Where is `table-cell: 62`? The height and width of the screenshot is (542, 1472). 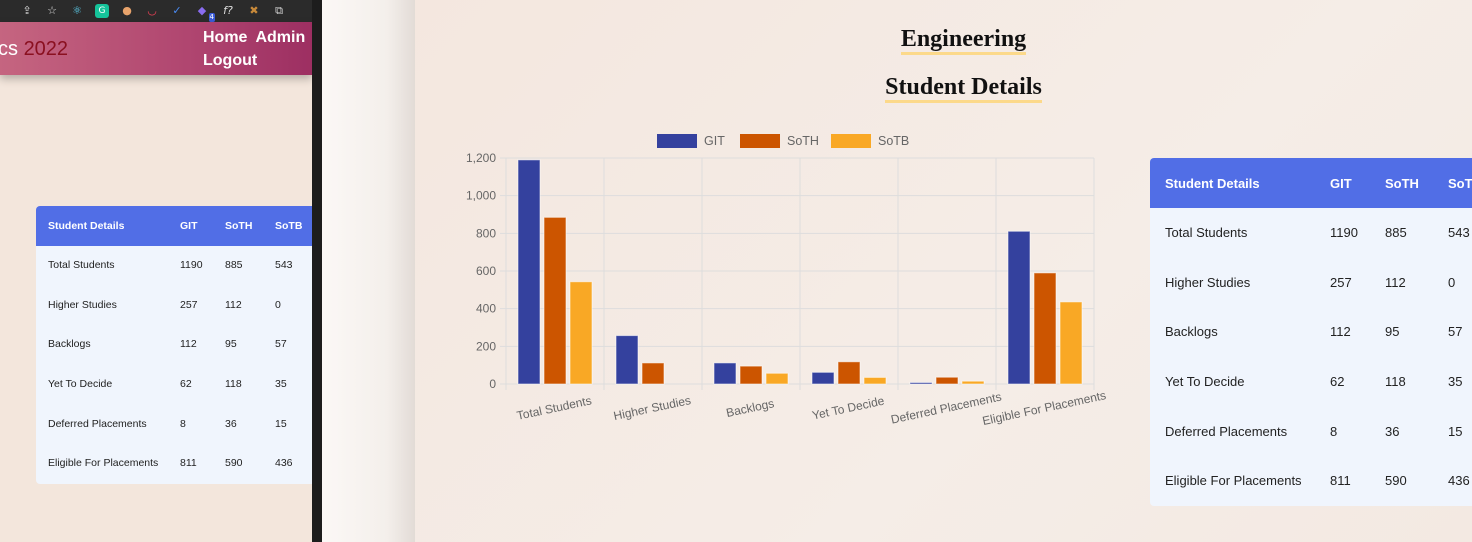
table-cell: 62 is located at coordinates (186, 384).